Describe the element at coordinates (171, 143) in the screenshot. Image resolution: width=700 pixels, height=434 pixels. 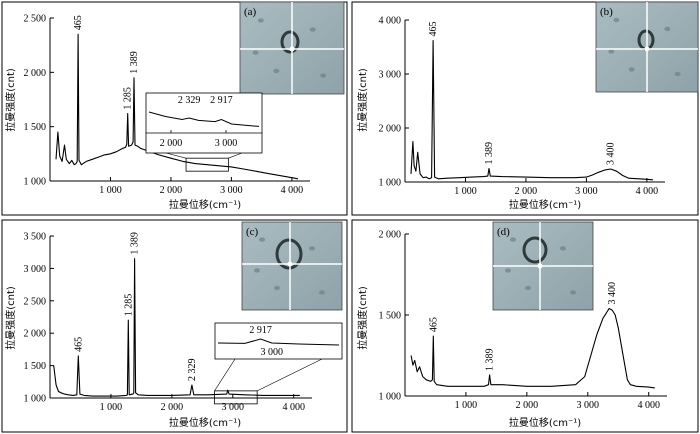
I see `zoom-inset-tick-label: 2 000` at that location.